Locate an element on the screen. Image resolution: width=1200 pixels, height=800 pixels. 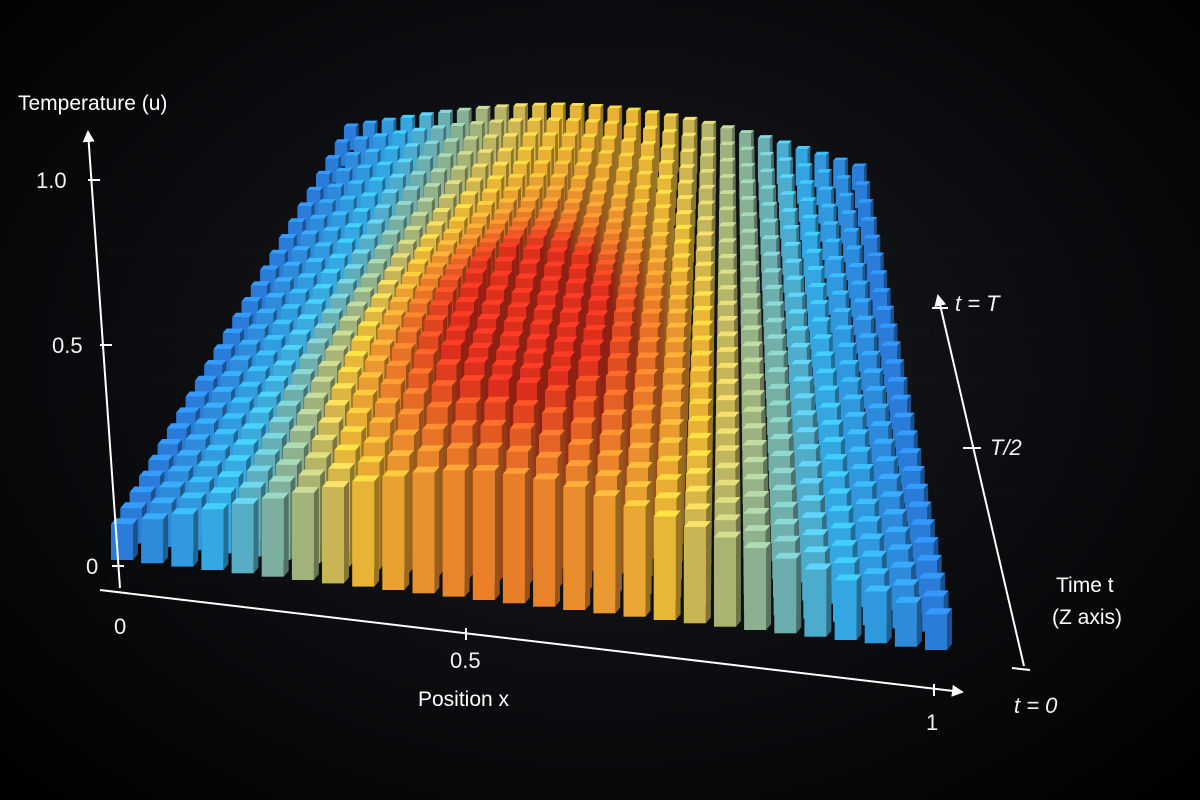
svg-text: t = 0 is located at coordinates (1036, 705).